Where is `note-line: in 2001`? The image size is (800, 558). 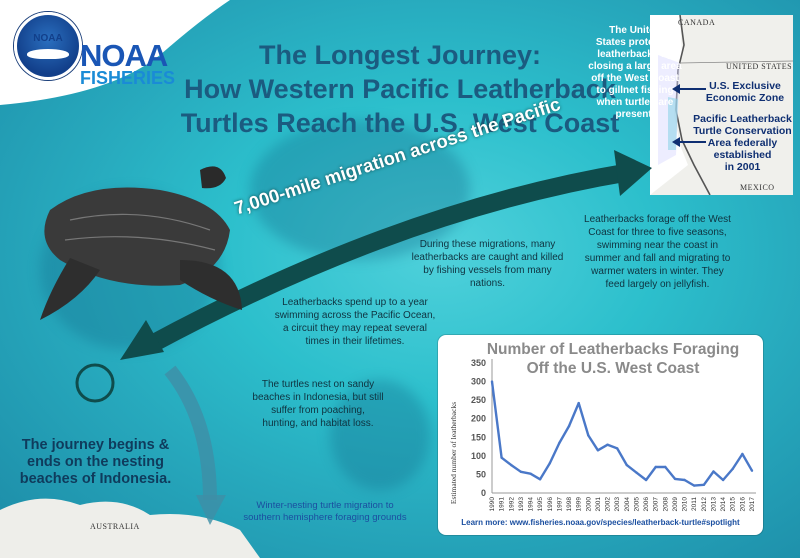 note-line: in 2001 is located at coordinates (742, 167).